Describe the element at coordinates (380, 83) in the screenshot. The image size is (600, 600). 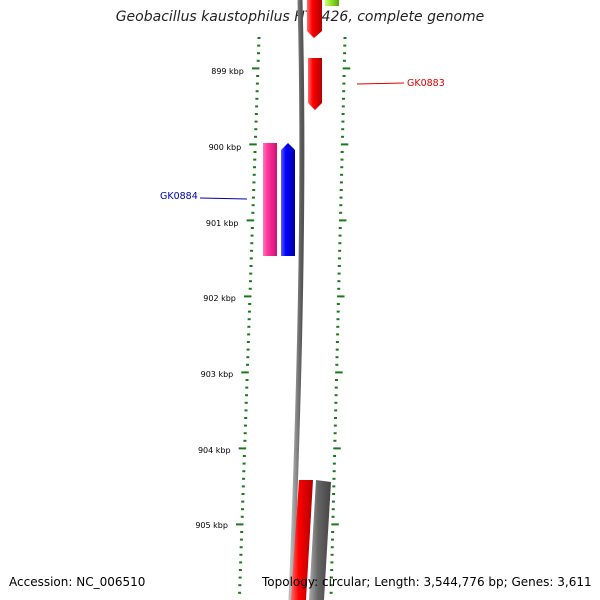
I see `gk0883-leader-line` at that location.